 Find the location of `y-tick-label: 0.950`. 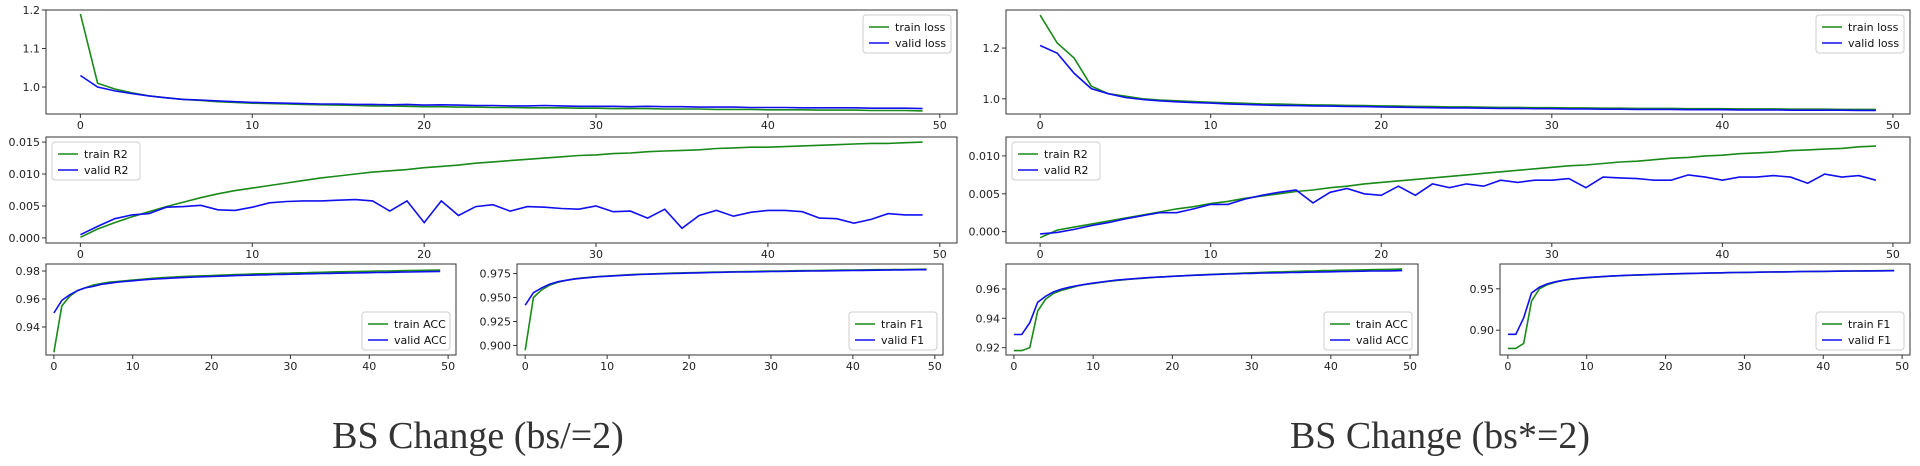

y-tick-label: 0.950 is located at coordinates (496, 298).